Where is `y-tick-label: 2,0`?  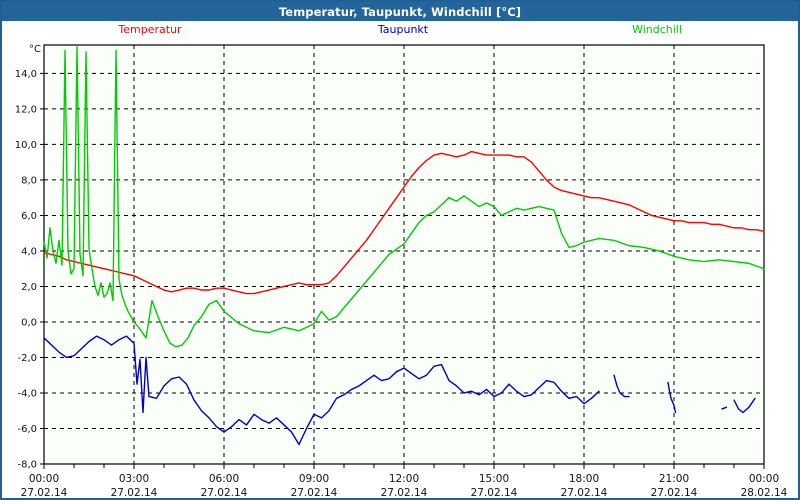
y-tick-label: 2,0 is located at coordinates (29, 287).